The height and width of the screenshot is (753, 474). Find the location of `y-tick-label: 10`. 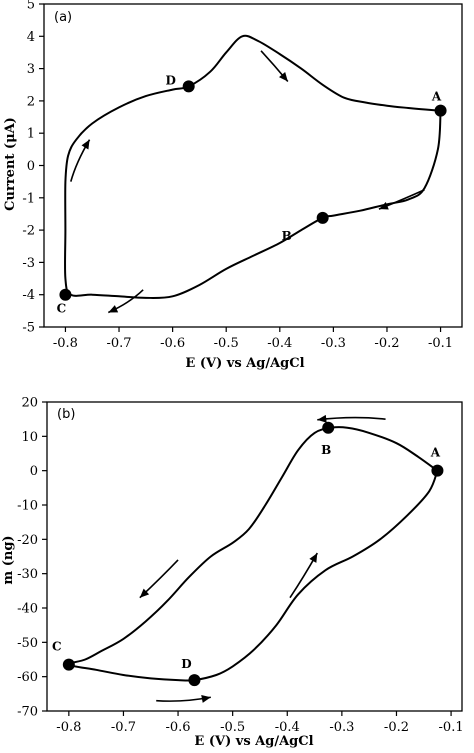

y-tick-label: 10 is located at coordinates (29, 437).